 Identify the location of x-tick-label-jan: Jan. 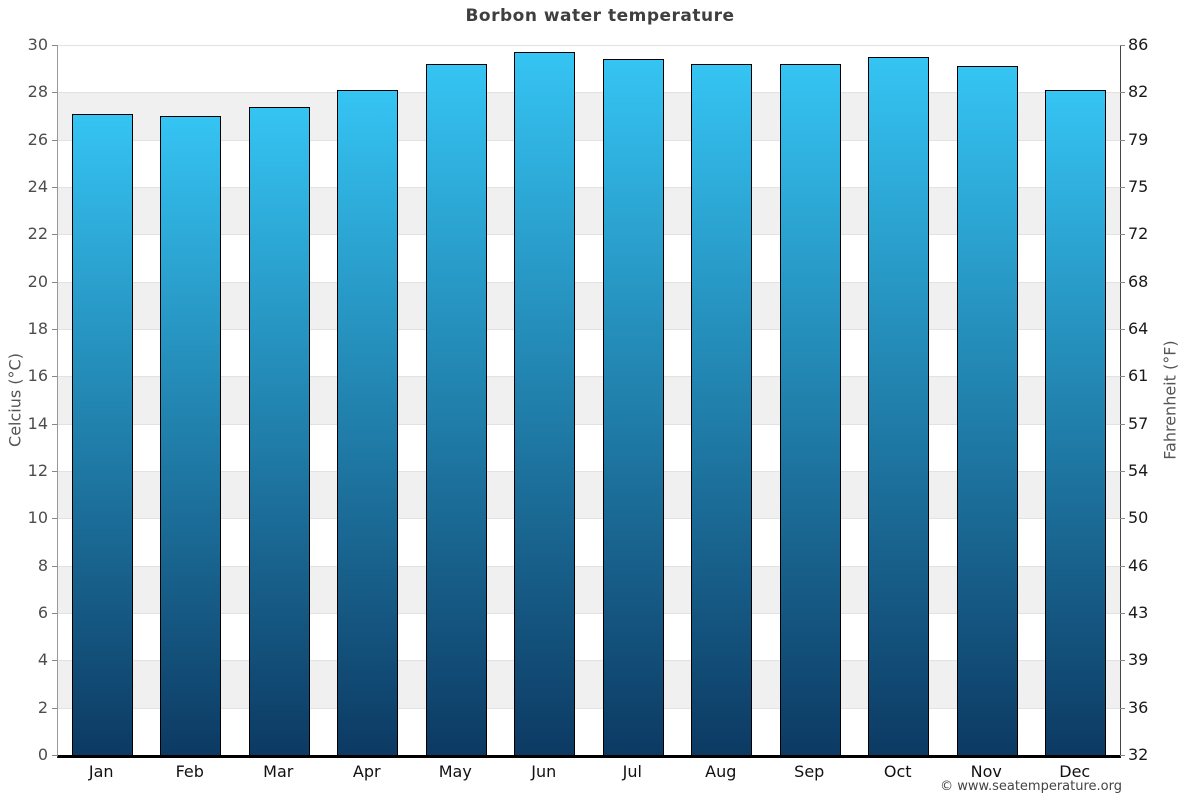
(101, 771).